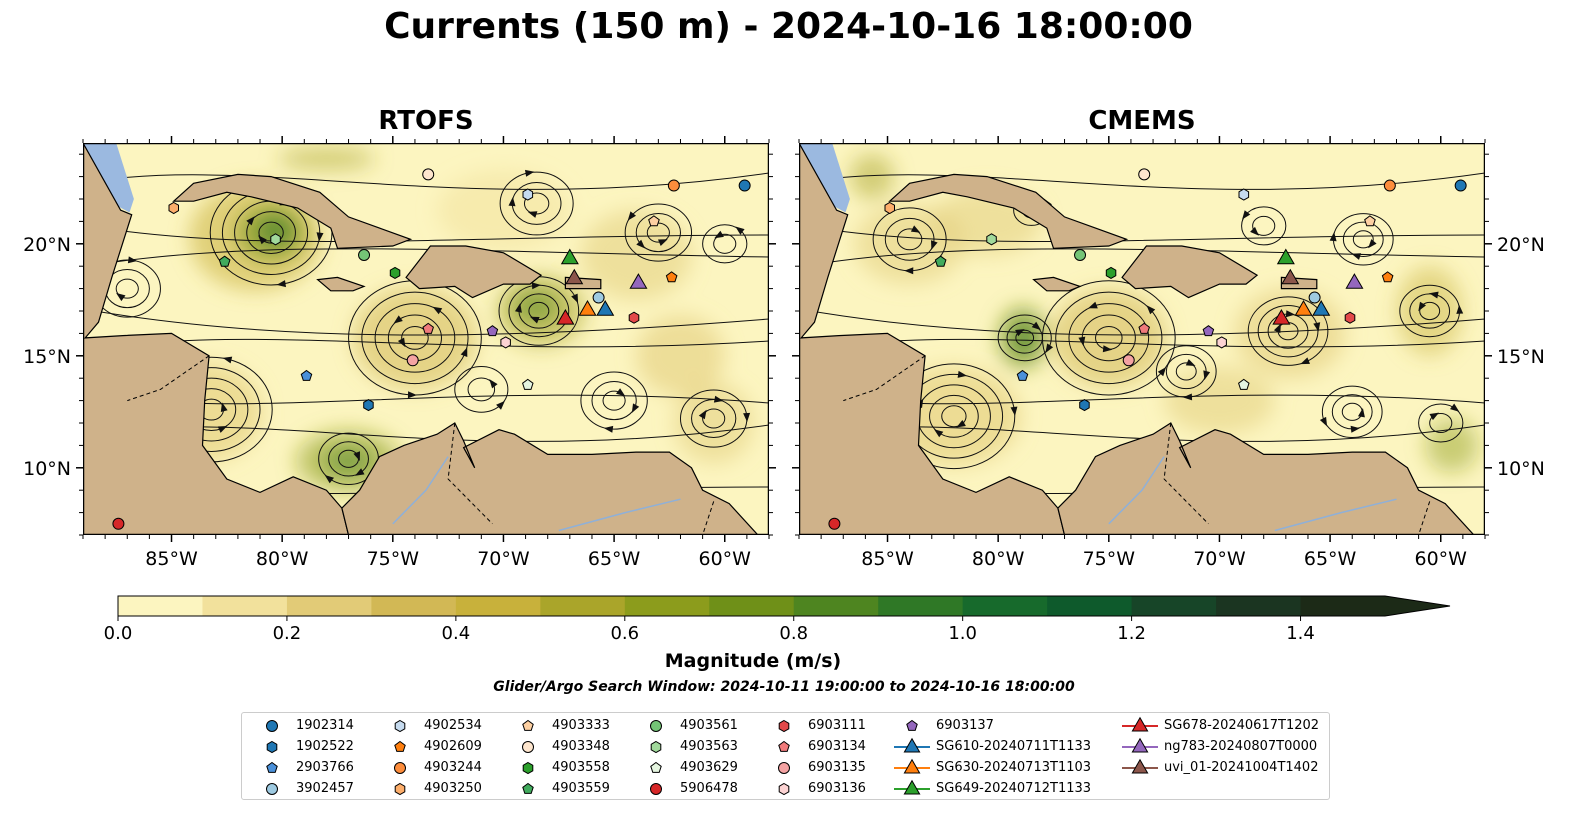 This screenshot has height=827, width=1577. What do you see at coordinates (1014, 767) in the screenshot?
I see `legend-label: SG630-20240713T1103` at bounding box center [1014, 767].